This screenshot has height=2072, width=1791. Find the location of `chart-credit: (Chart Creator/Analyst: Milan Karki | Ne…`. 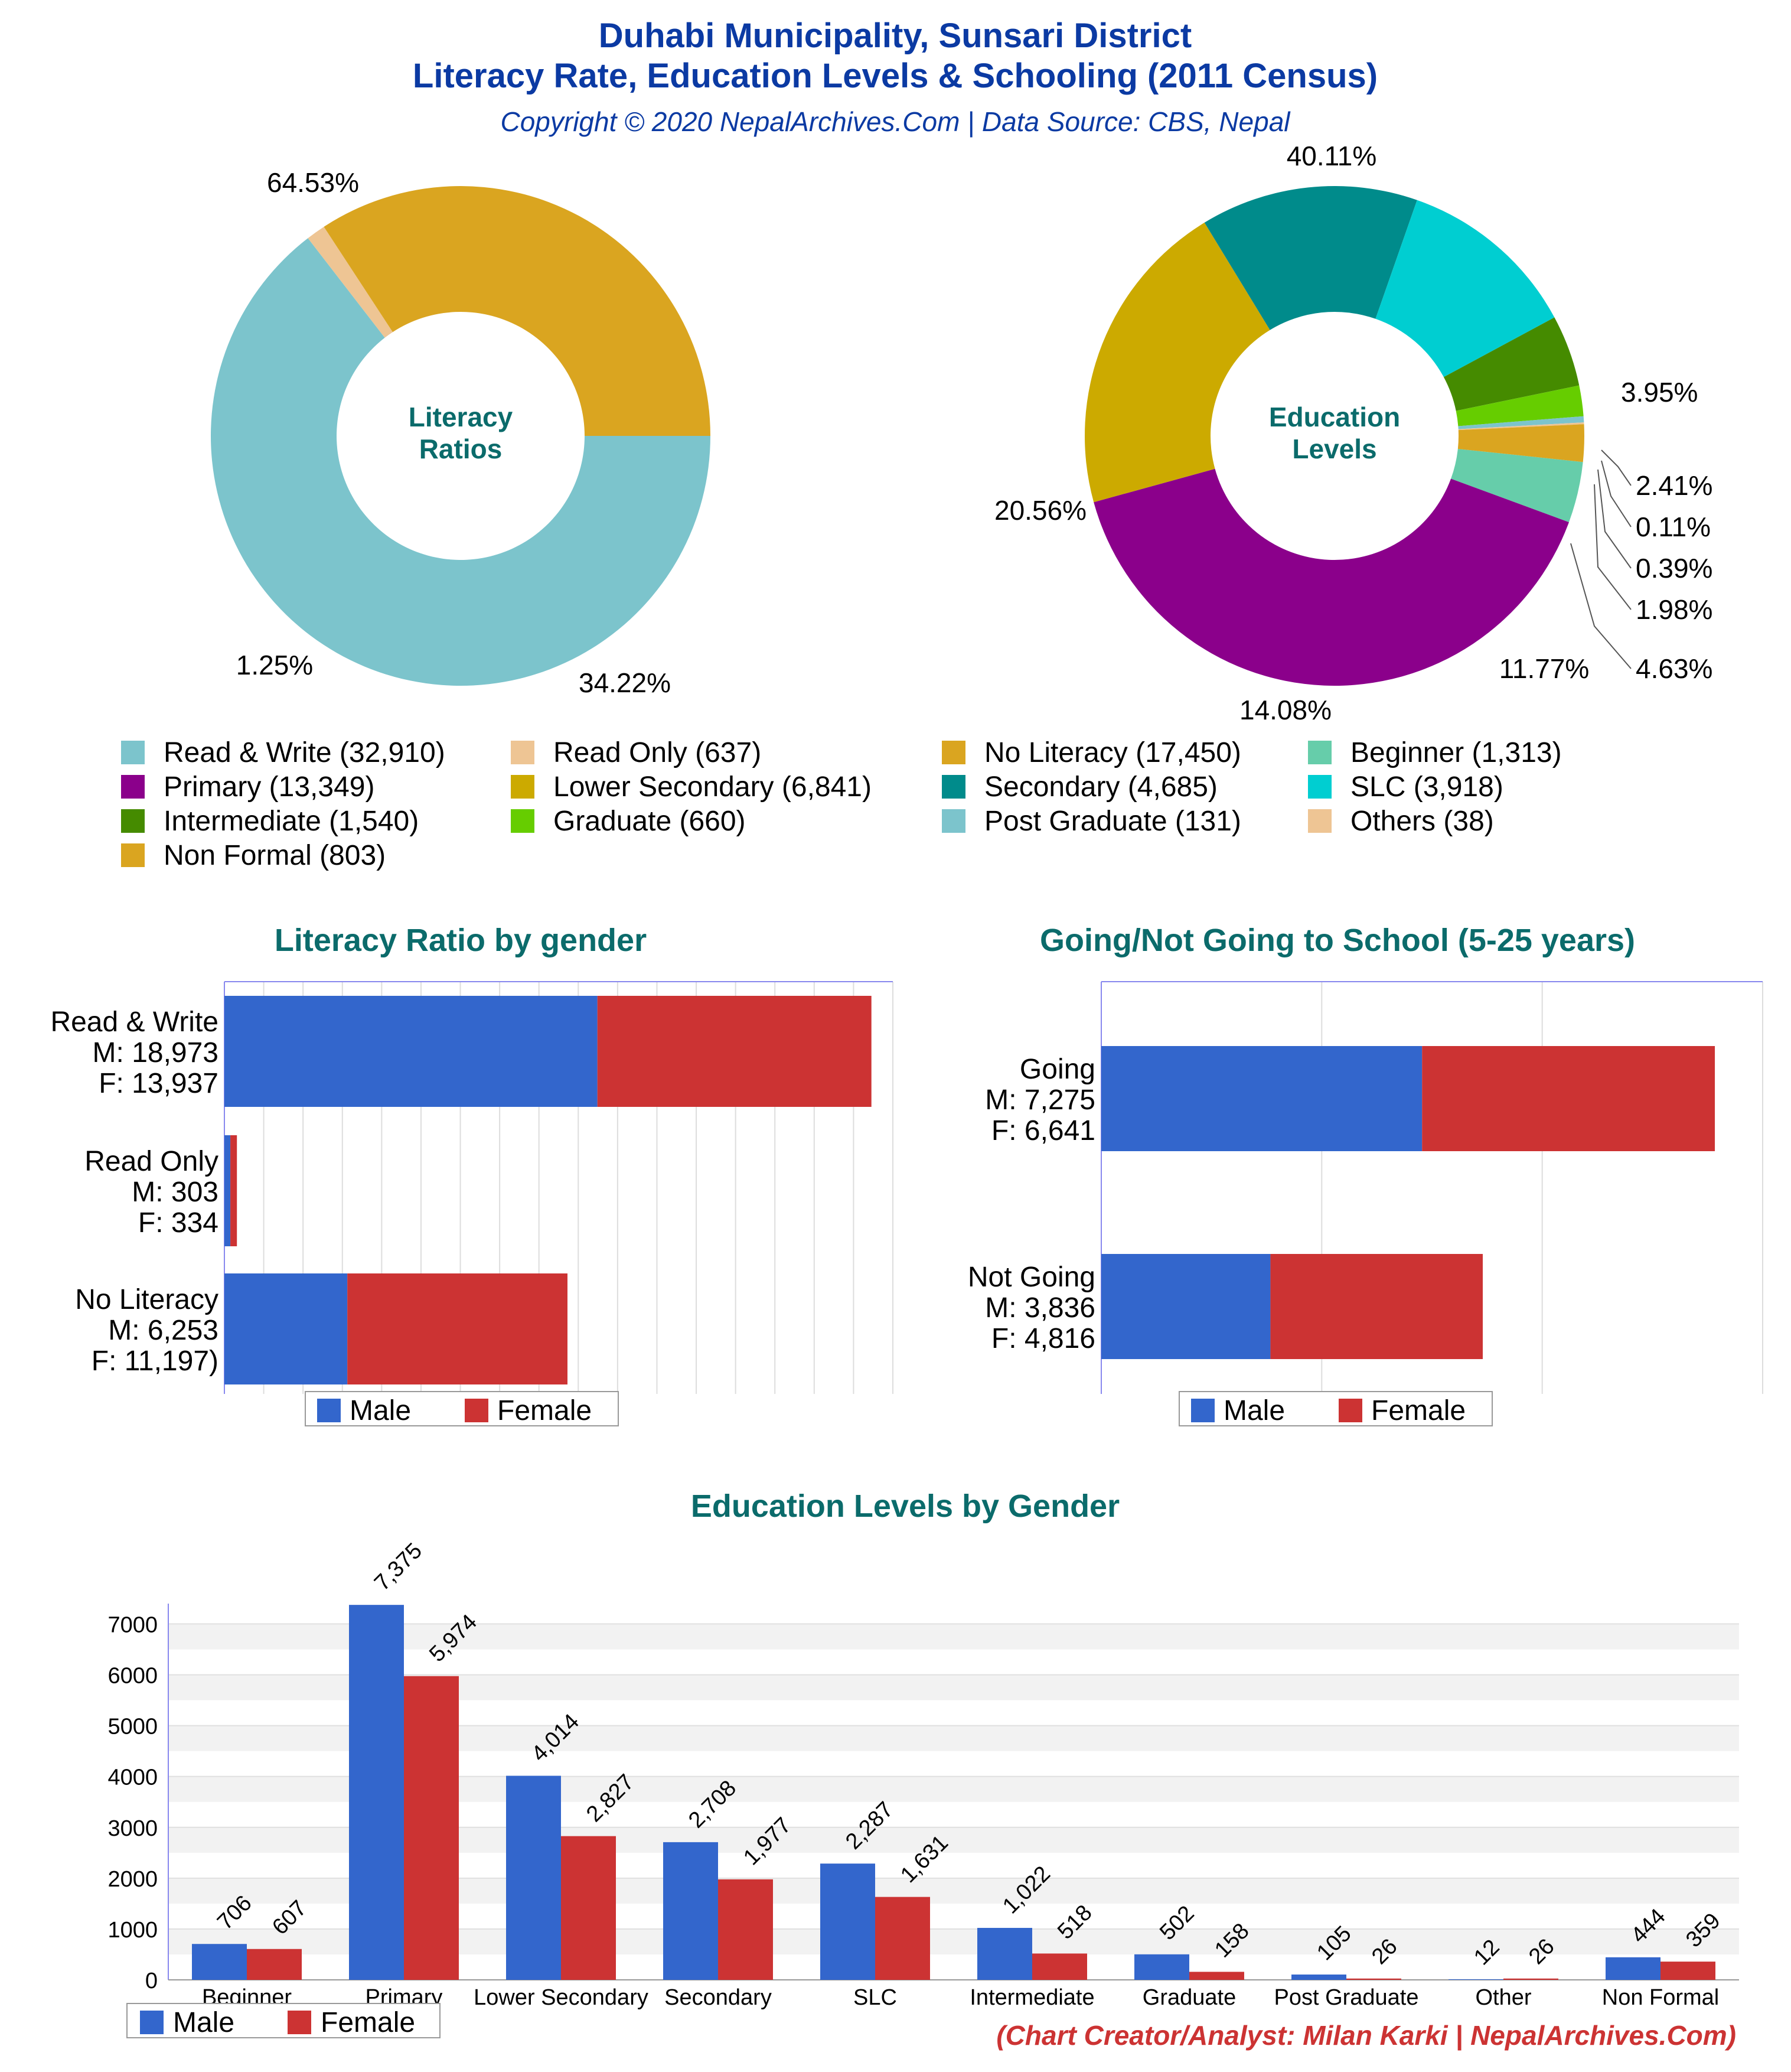

chart-credit: (Chart Creator/Analyst: Milan Karki | Ne… is located at coordinates (1366, 2035).